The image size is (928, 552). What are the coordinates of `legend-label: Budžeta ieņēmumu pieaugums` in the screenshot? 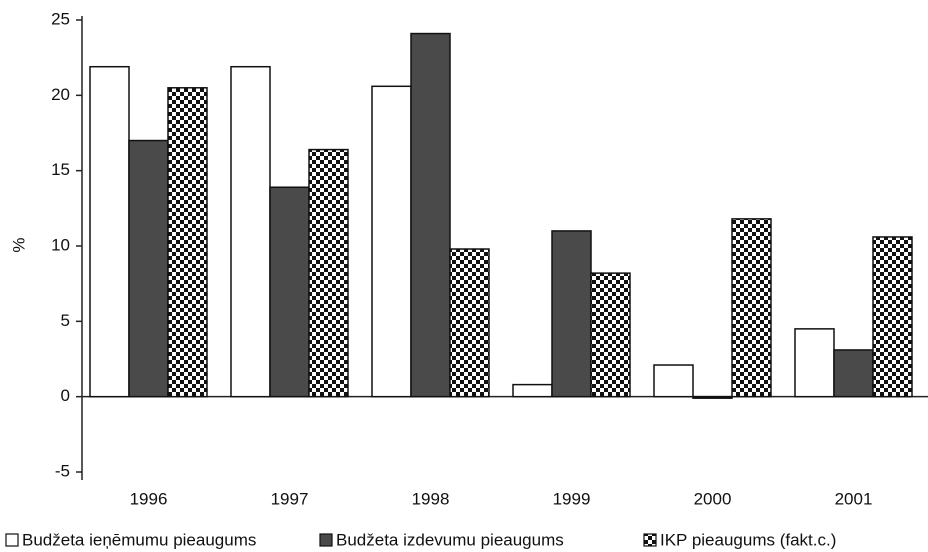 It's located at (139, 539).